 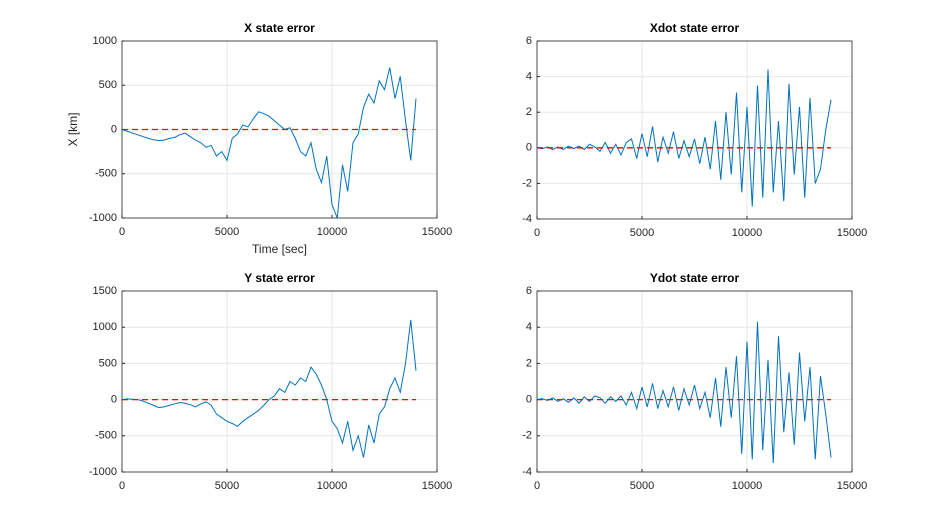 What do you see at coordinates (105, 291) in the screenshot?
I see `y-tick-label: 1500` at bounding box center [105, 291].